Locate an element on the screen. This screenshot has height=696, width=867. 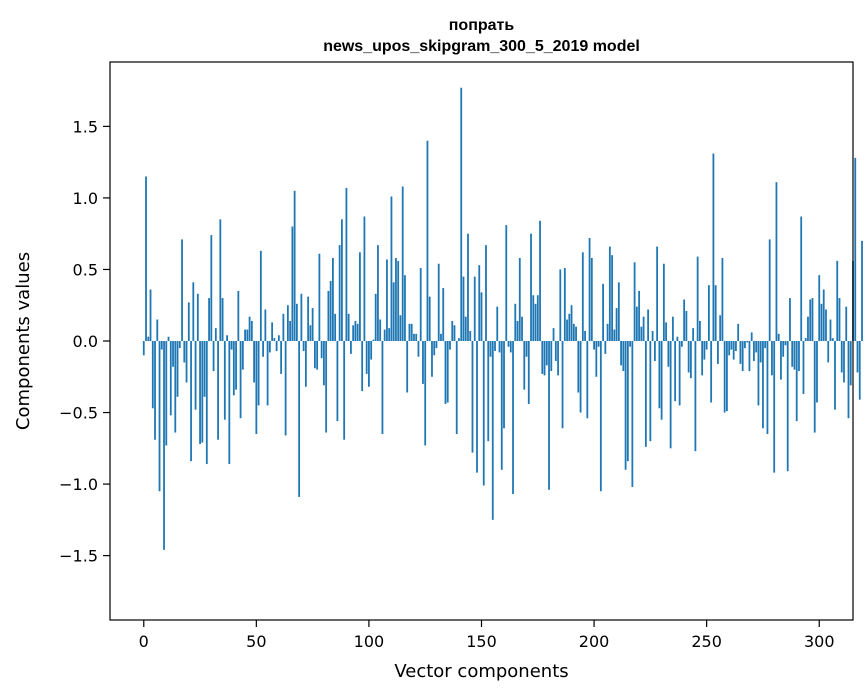
y-tick-label: −0.5 is located at coordinates (78, 413).